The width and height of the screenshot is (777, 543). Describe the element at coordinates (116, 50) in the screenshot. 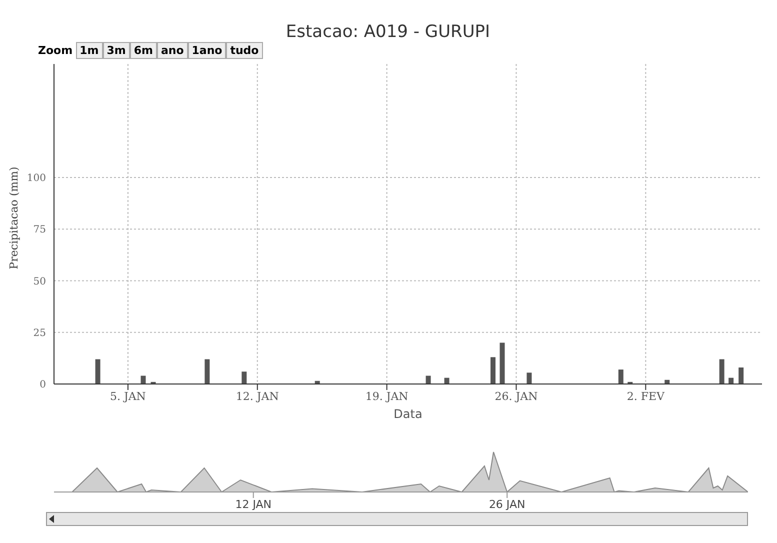

I see `text: 3m` at that location.